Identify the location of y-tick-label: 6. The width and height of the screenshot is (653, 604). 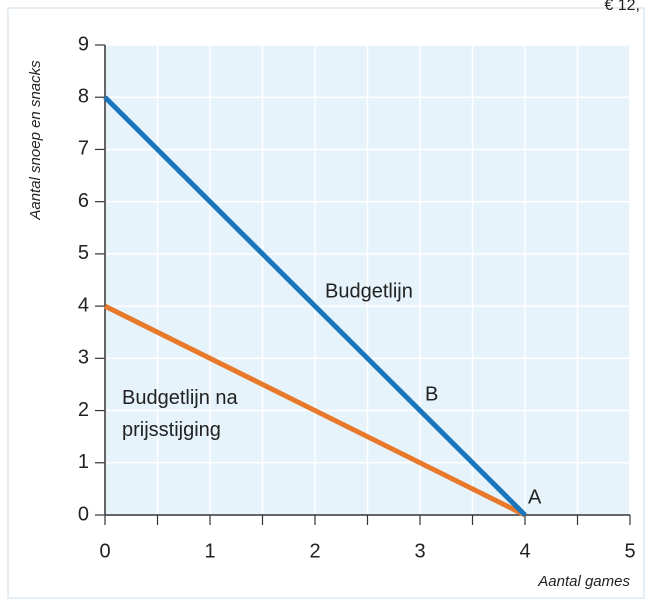
(83, 201).